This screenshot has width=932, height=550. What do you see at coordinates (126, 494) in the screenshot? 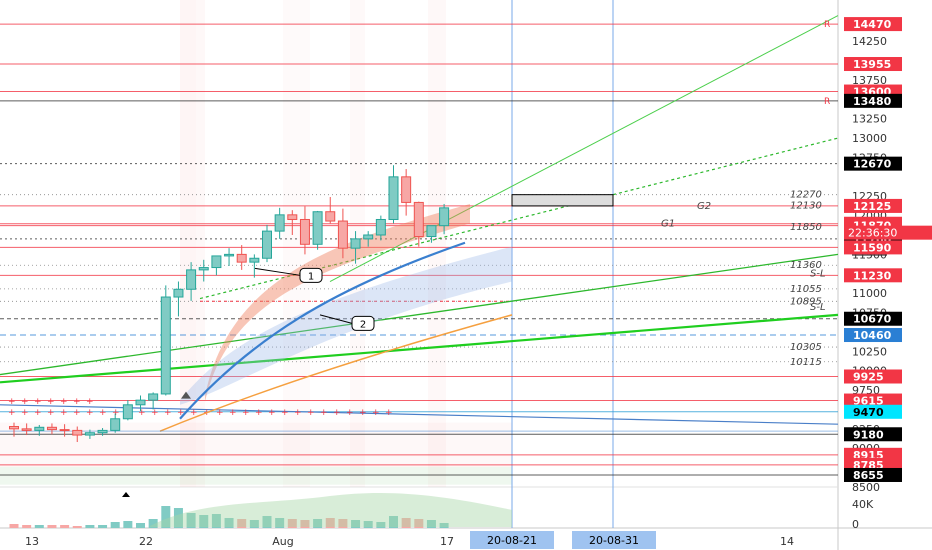
I see `signal-arrow` at bounding box center [126, 494].